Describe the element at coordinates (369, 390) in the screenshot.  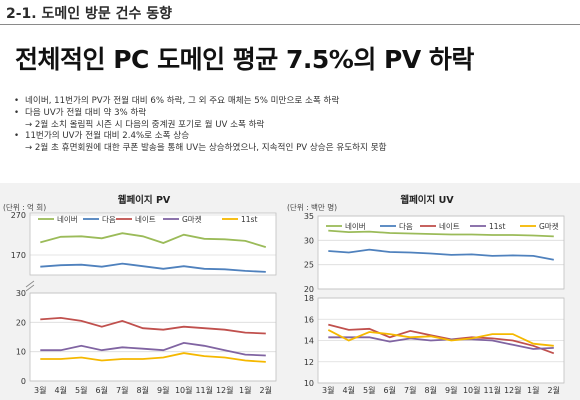
I see `uv-x-tick-label: 5월` at that location.